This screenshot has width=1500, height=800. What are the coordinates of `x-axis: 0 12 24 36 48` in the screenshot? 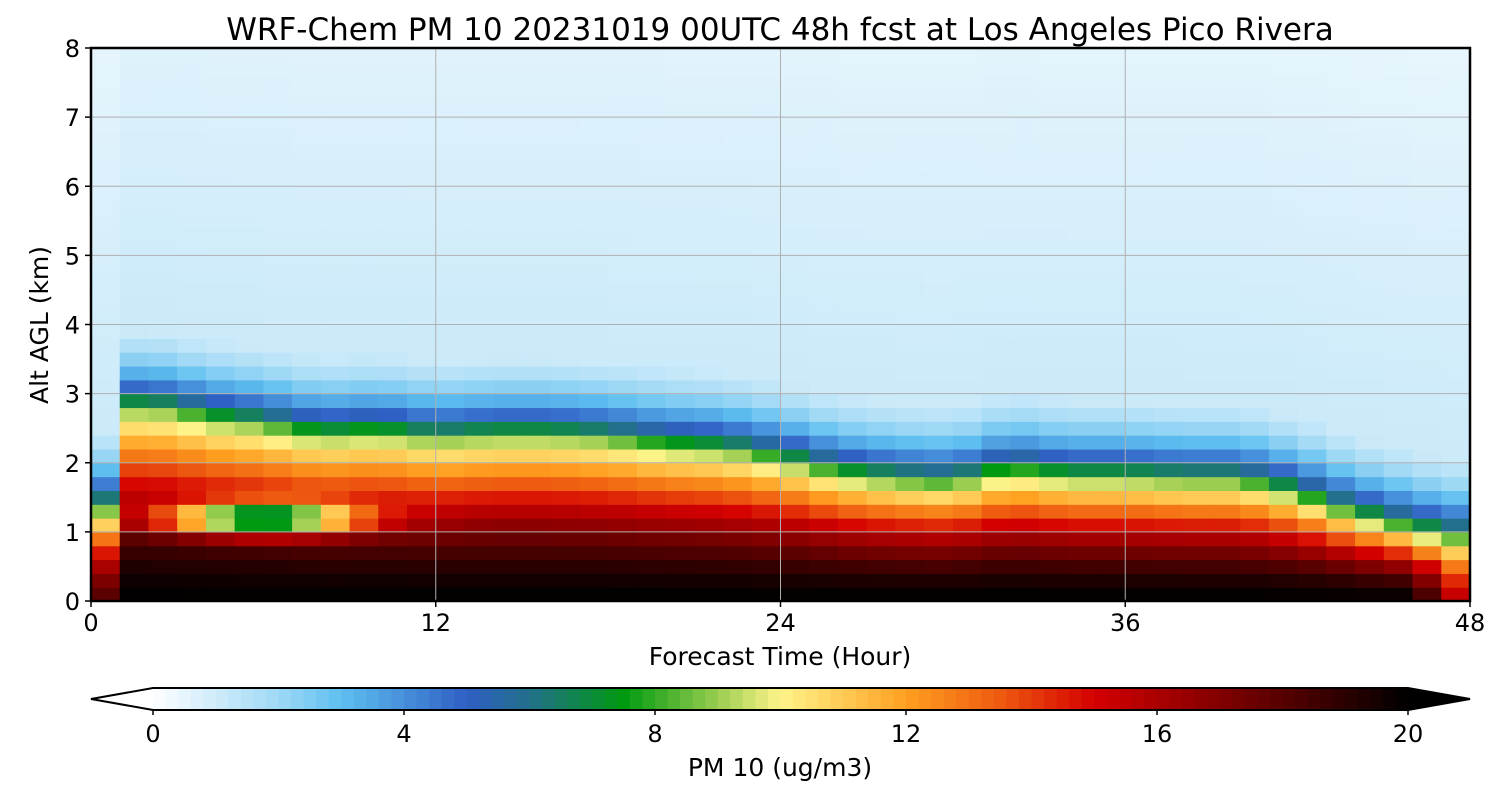 It's located at (784, 619).